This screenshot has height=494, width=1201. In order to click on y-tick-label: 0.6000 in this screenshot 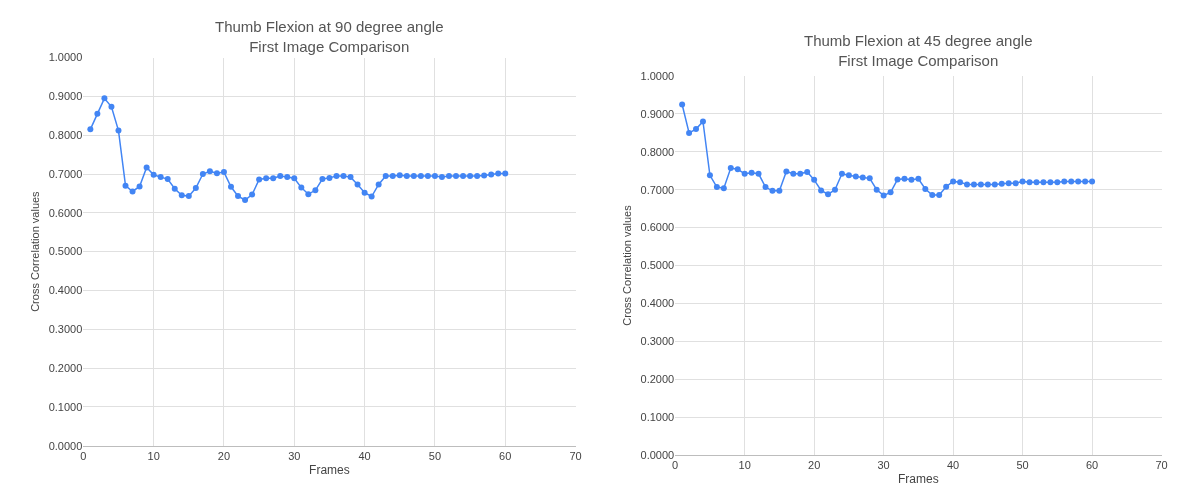, I will do `click(65, 212)`.